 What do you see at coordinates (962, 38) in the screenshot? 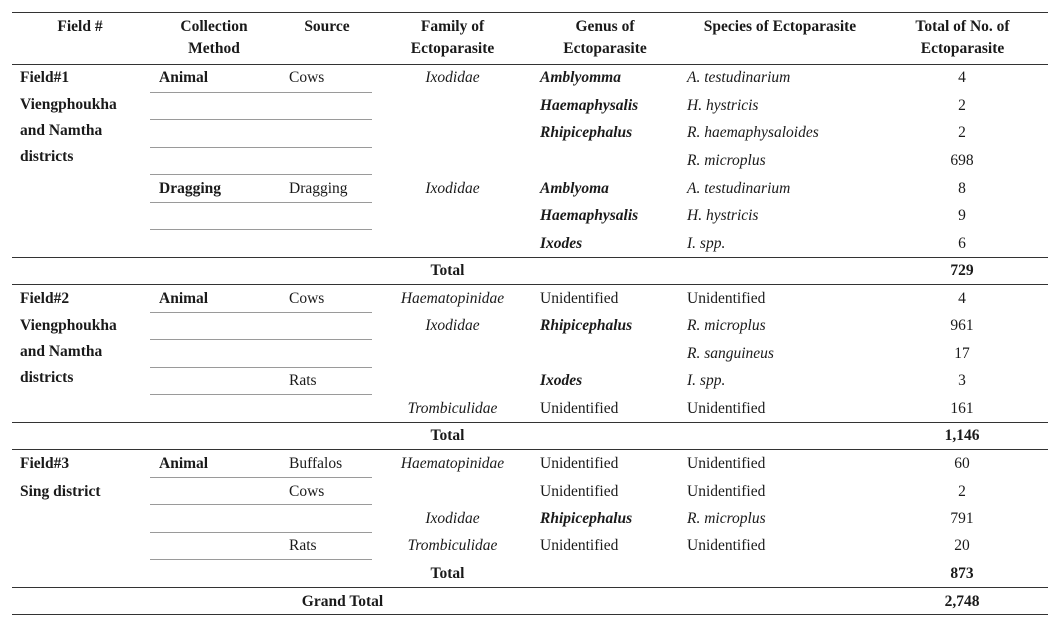
I see `header-total: Total of No. of Ectoparasite` at bounding box center [962, 38].